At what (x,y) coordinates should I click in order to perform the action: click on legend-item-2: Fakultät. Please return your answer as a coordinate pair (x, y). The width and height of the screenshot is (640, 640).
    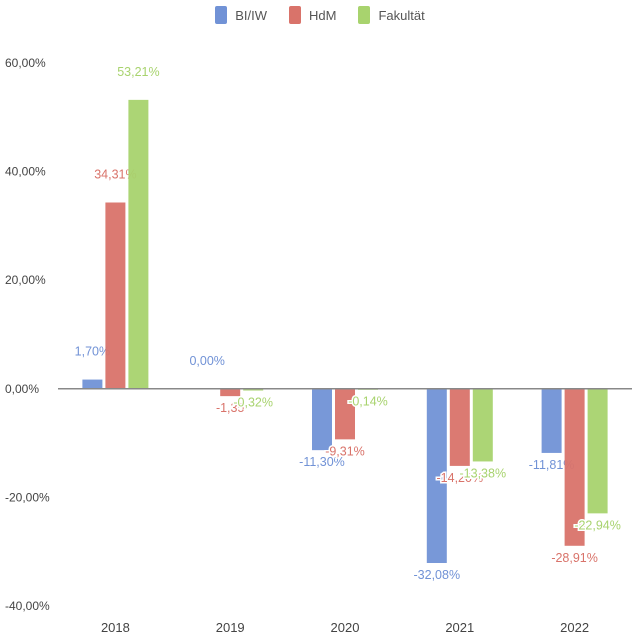
    Looking at the image, I should click on (391, 15).